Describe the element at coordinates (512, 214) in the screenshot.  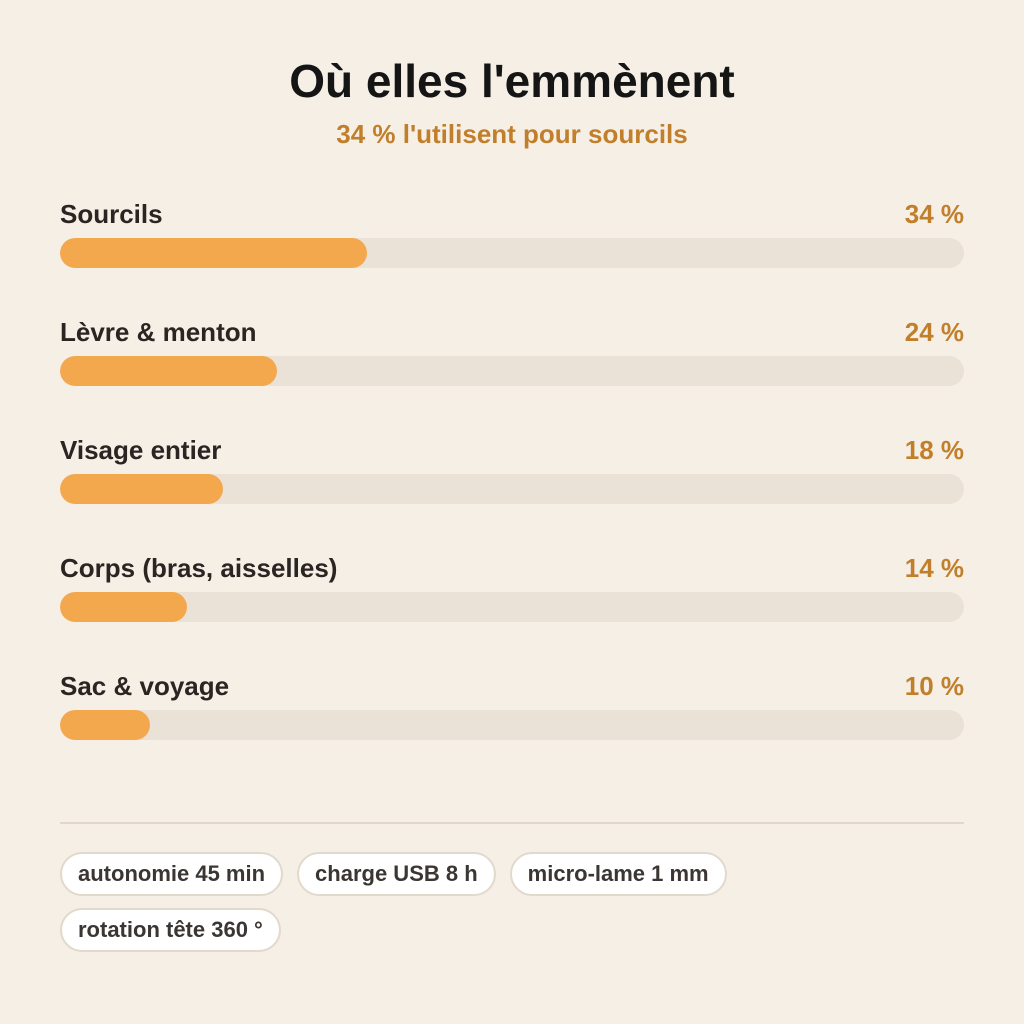
I see `bar-row-header: Sourcils 34 %` at that location.